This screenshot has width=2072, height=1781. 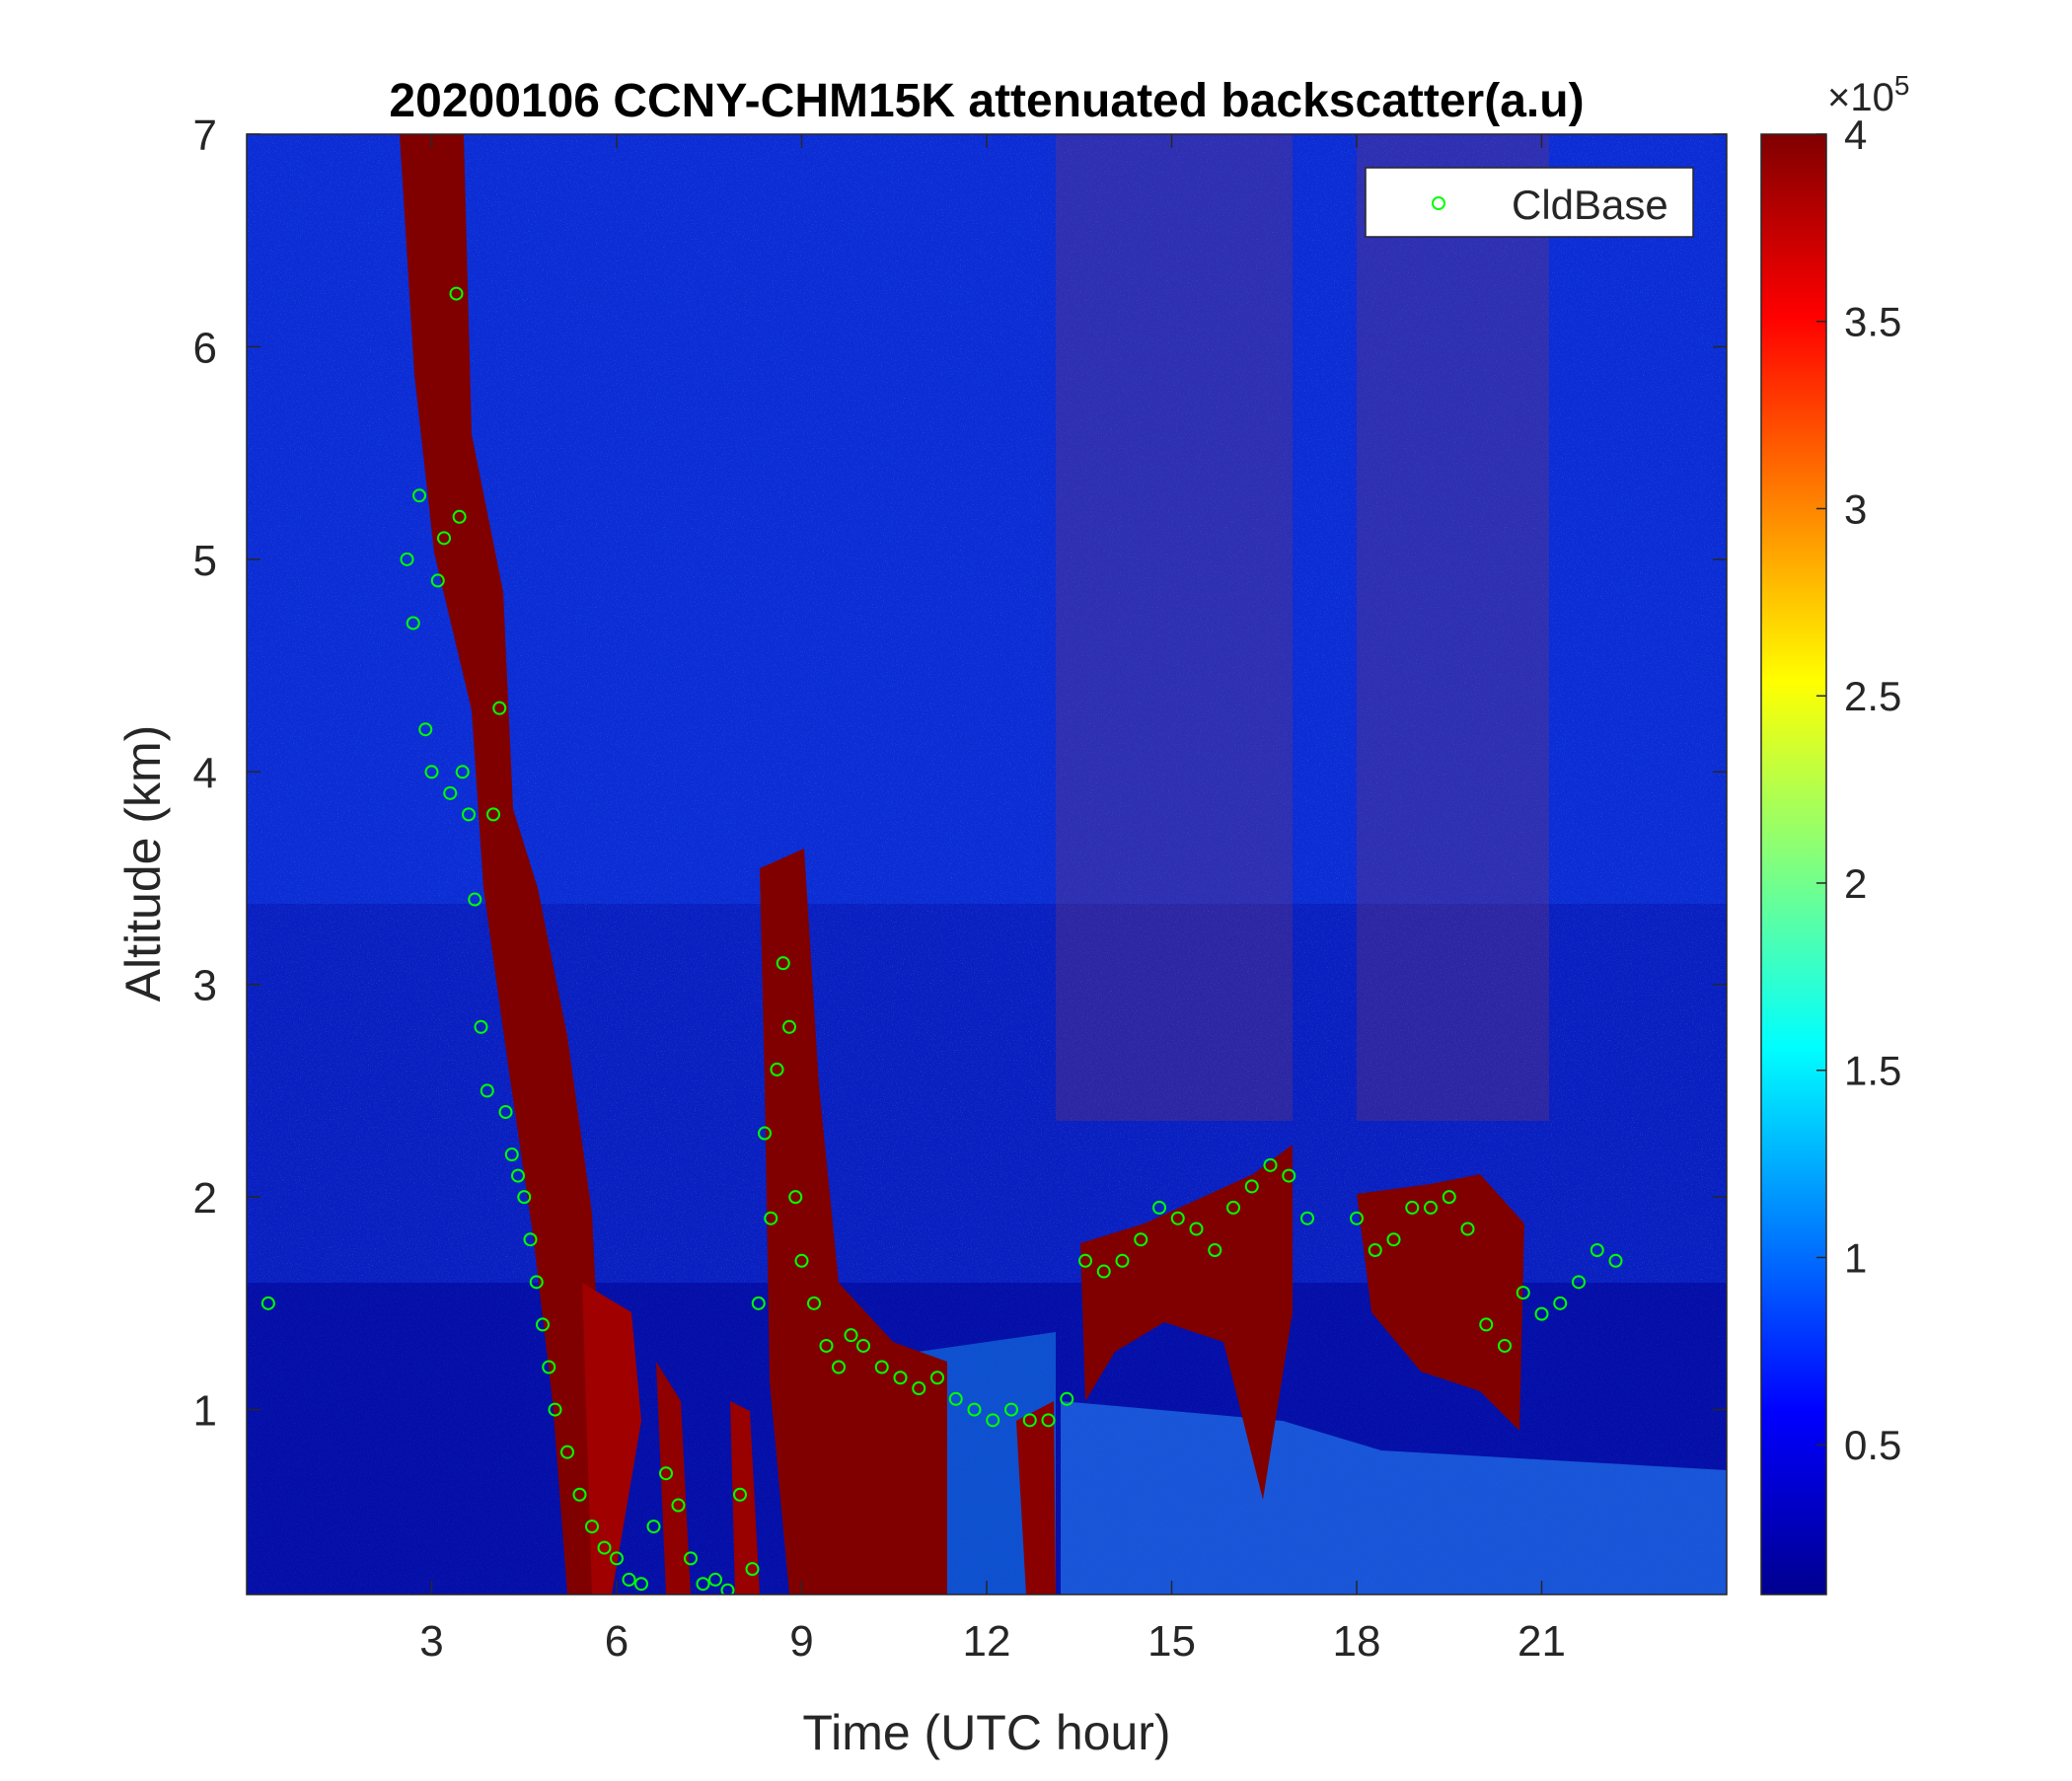 I want to click on y-tick-label: 2, so click(x=205, y=1199).